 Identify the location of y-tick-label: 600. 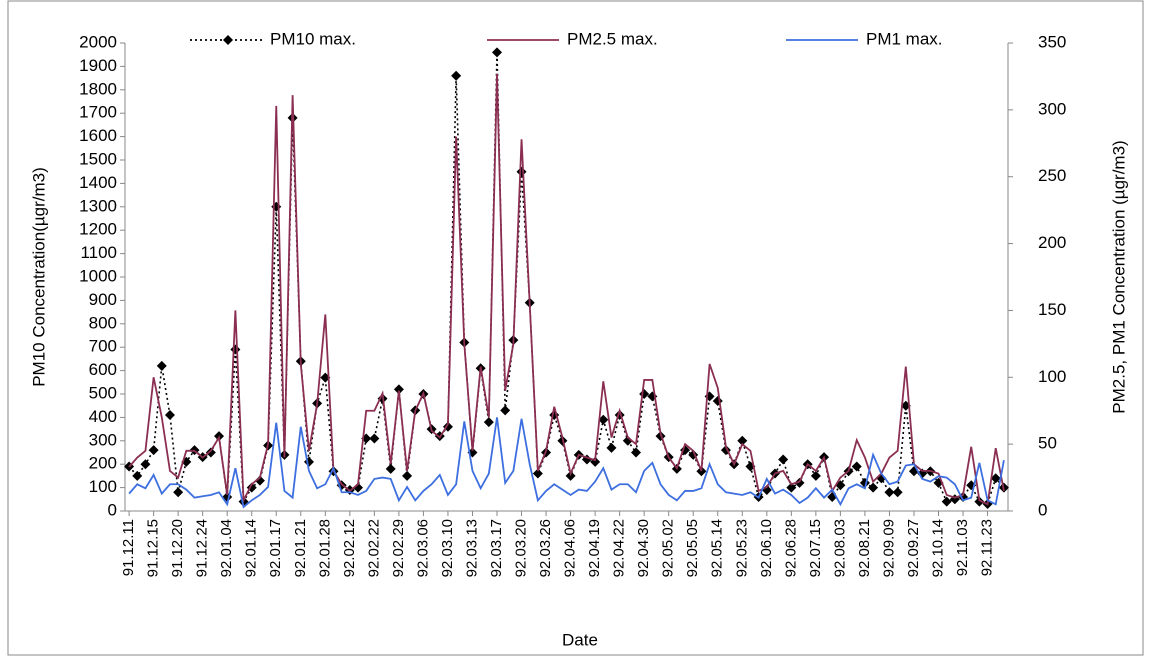
(103, 369).